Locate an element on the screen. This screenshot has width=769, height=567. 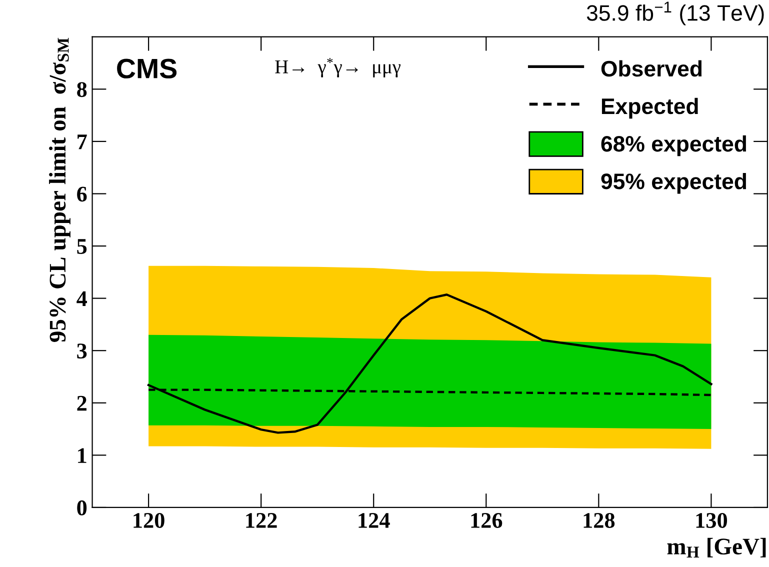
x-tick-label: 120 is located at coordinates (149, 520).